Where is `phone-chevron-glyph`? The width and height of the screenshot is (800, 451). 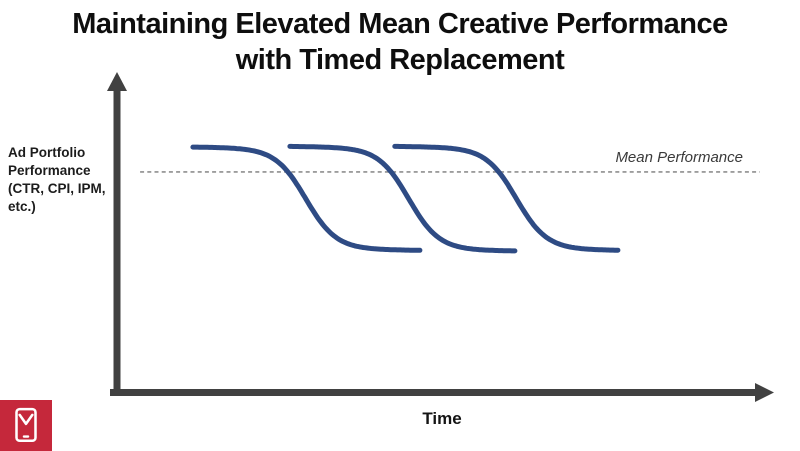 phone-chevron-glyph is located at coordinates (26, 419).